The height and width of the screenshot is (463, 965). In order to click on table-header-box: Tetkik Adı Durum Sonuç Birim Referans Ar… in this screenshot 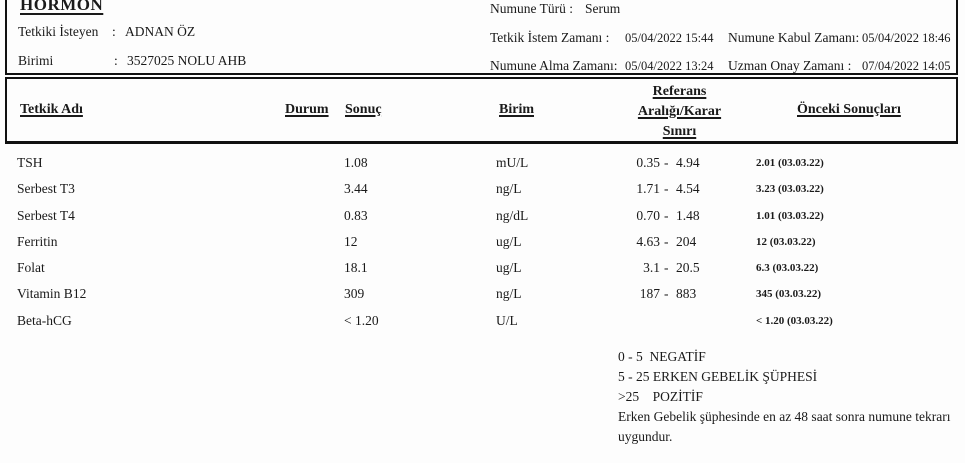, I will do `click(481, 110)`.